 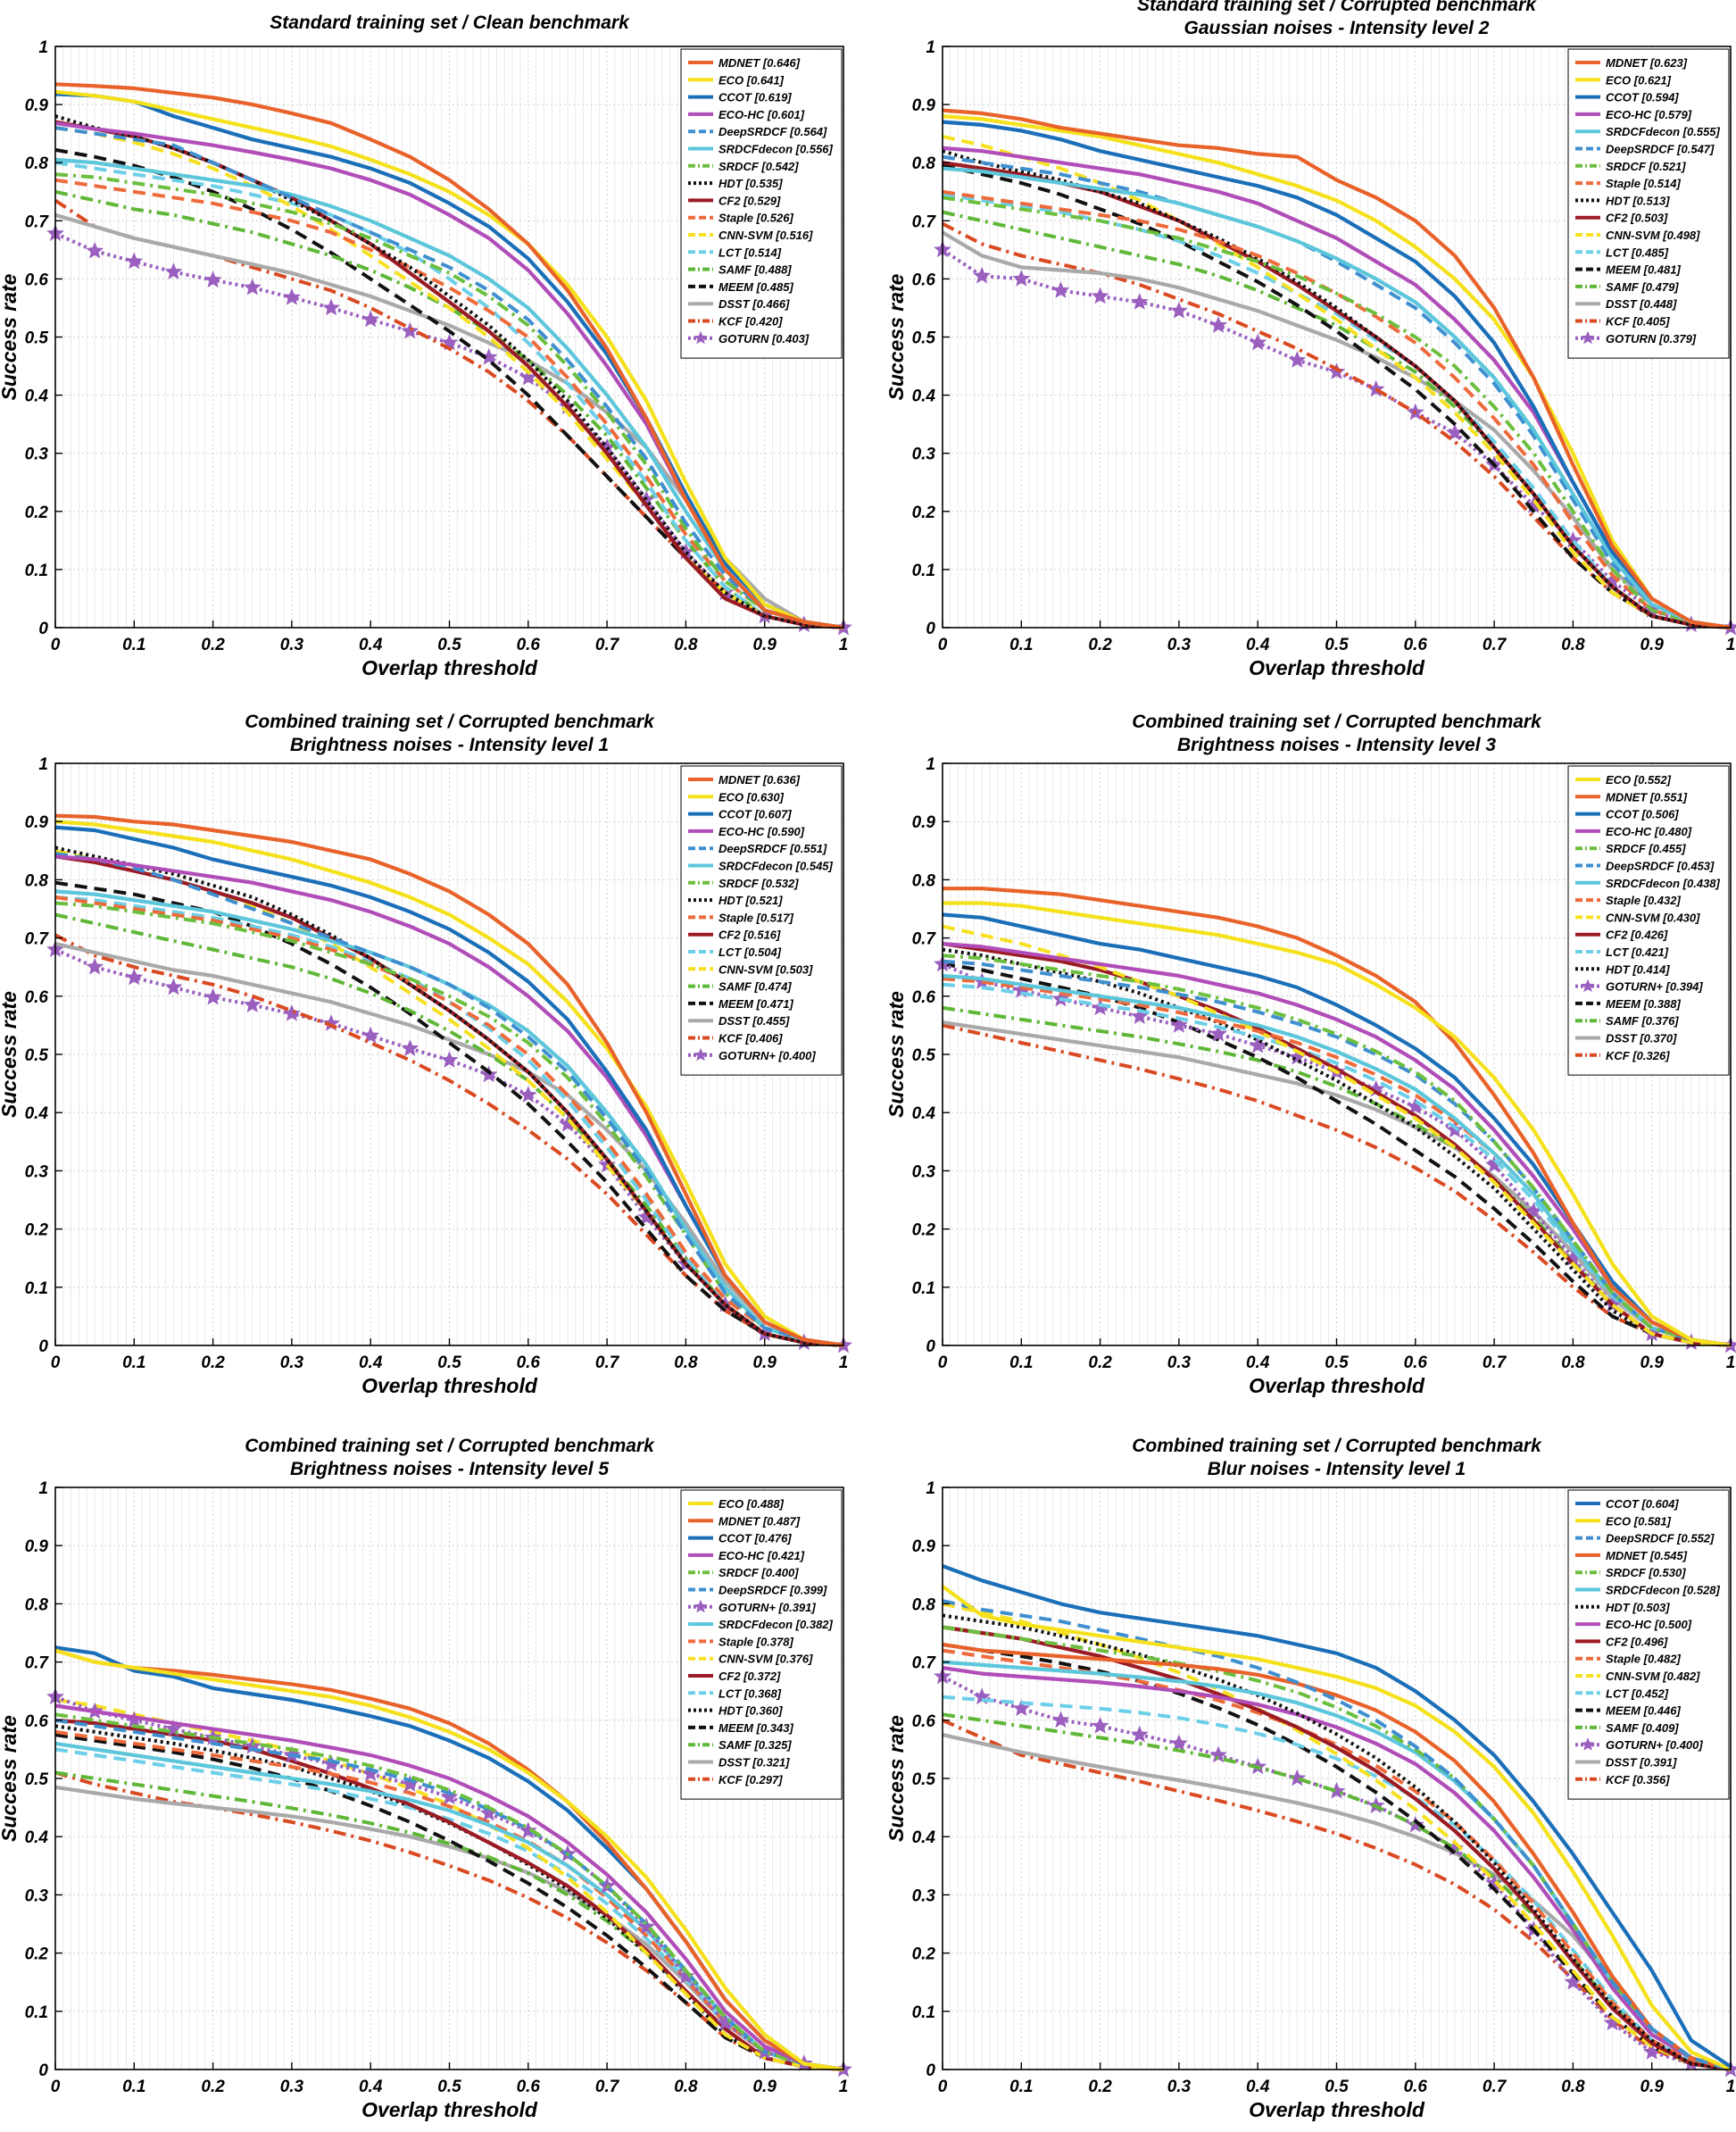 I want to click on legend-label: HDT [0.535], so click(x=750, y=184).